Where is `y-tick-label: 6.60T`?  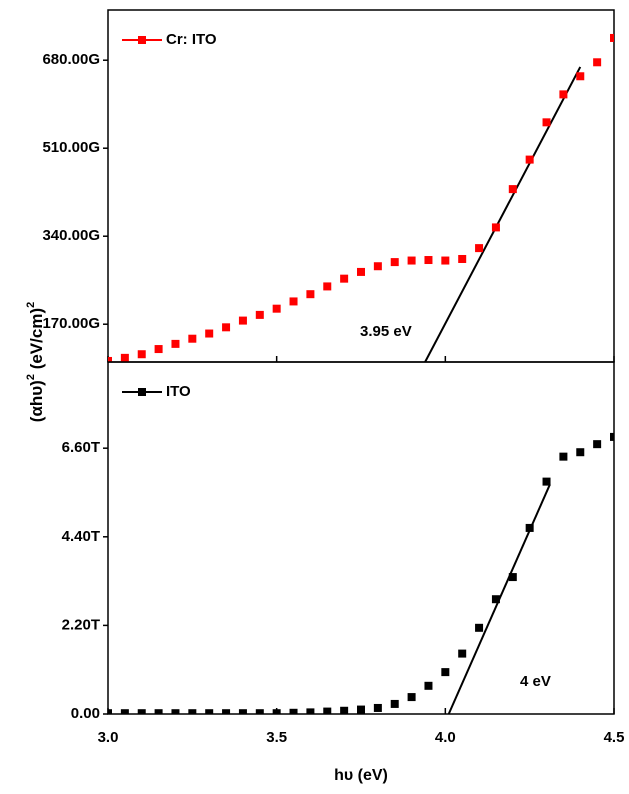
y-tick-label: 6.60T is located at coordinates (81, 447).